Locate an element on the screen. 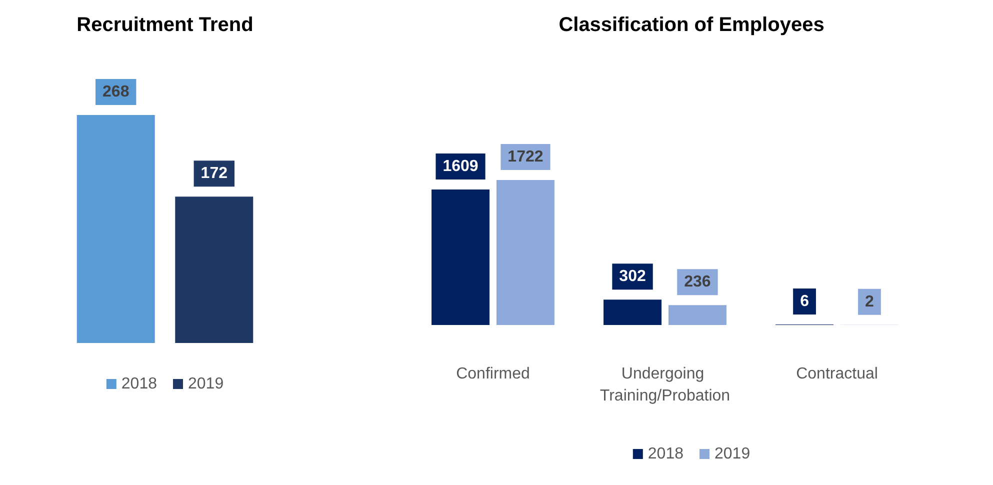  chart-title: Recruitment Trend is located at coordinates (165, 25).